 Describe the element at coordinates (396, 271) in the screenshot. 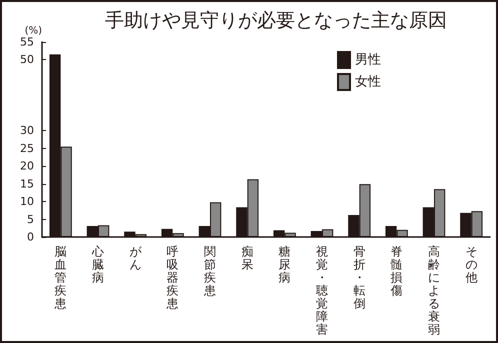

I see `x-tick-label: 脊髄損傷` at that location.